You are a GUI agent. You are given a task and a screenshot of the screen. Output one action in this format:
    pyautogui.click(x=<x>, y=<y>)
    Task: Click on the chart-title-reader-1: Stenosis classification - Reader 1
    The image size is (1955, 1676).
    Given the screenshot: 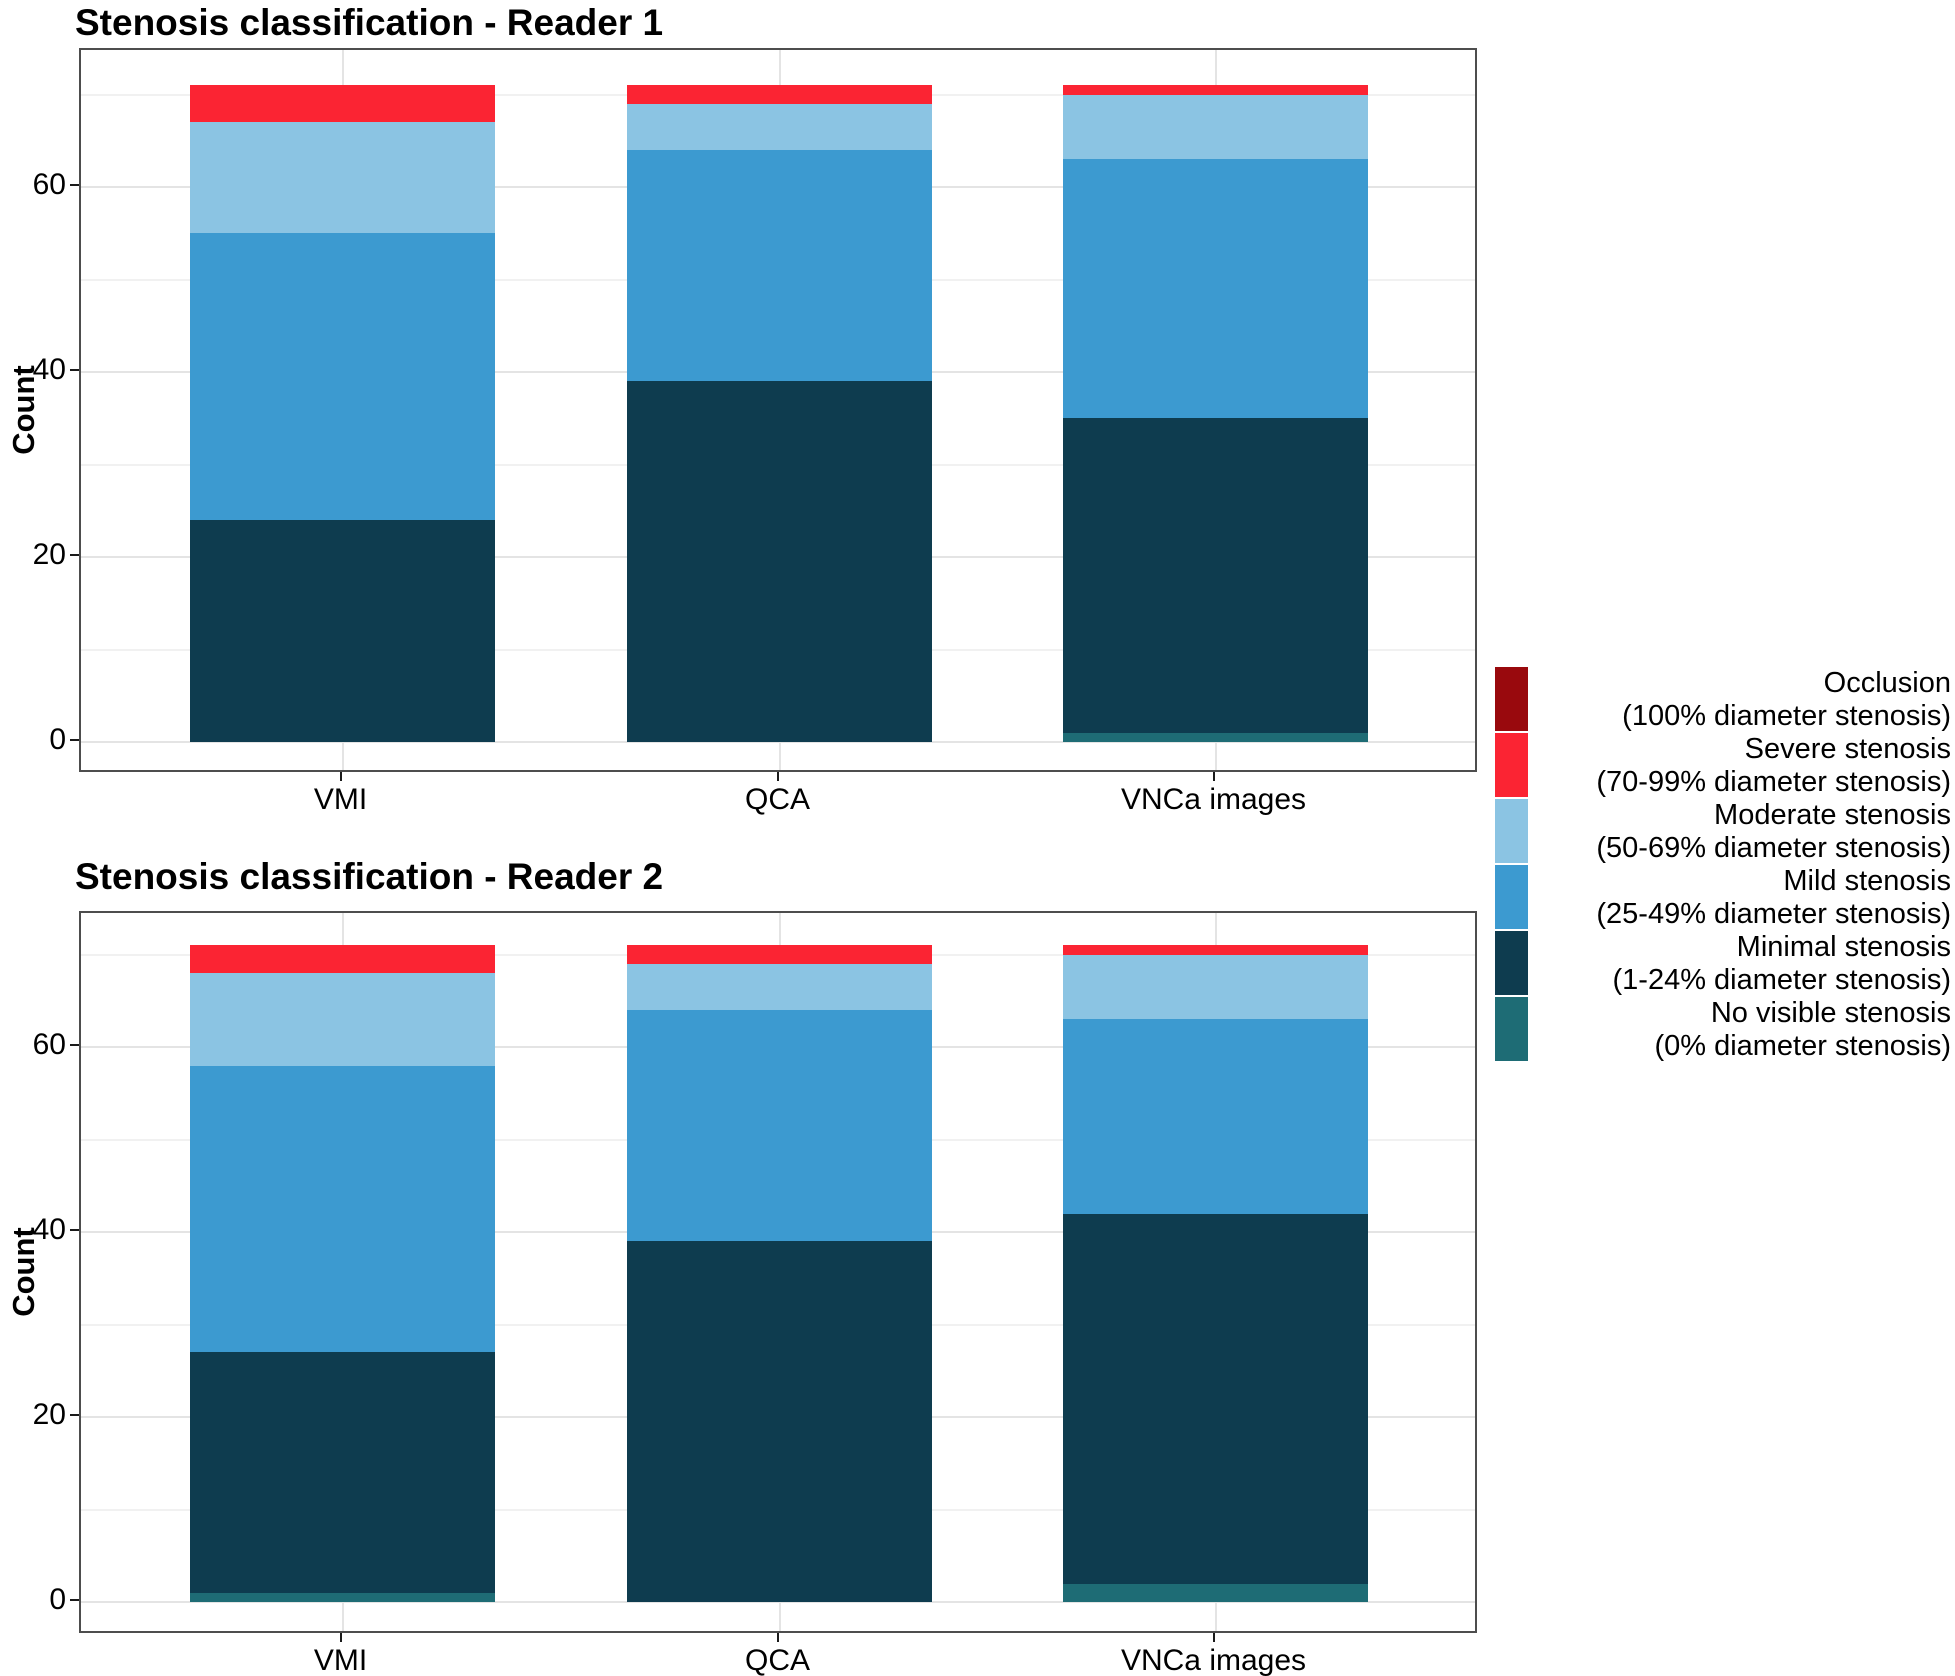 What is the action you would take?
    pyautogui.click(x=369, y=22)
    